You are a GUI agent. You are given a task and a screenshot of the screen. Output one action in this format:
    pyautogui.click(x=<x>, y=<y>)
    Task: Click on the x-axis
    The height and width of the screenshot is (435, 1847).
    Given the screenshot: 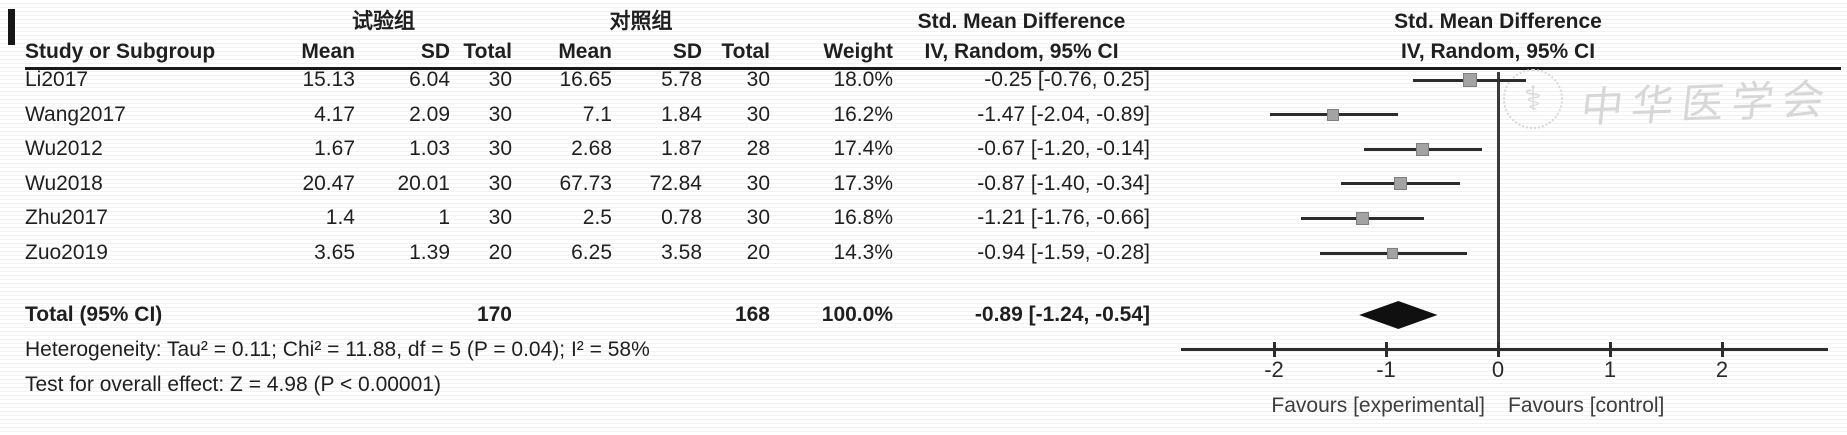 What is the action you would take?
    pyautogui.click(x=1505, y=349)
    